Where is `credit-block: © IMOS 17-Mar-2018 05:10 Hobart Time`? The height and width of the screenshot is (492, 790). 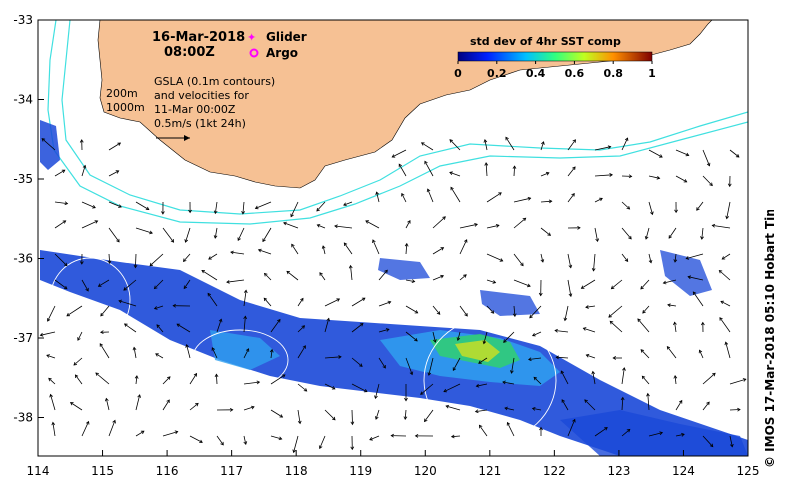 credit-block: © IMOS 17-Mar-2018 05:10 Hobart Time is located at coordinates (770, 339).